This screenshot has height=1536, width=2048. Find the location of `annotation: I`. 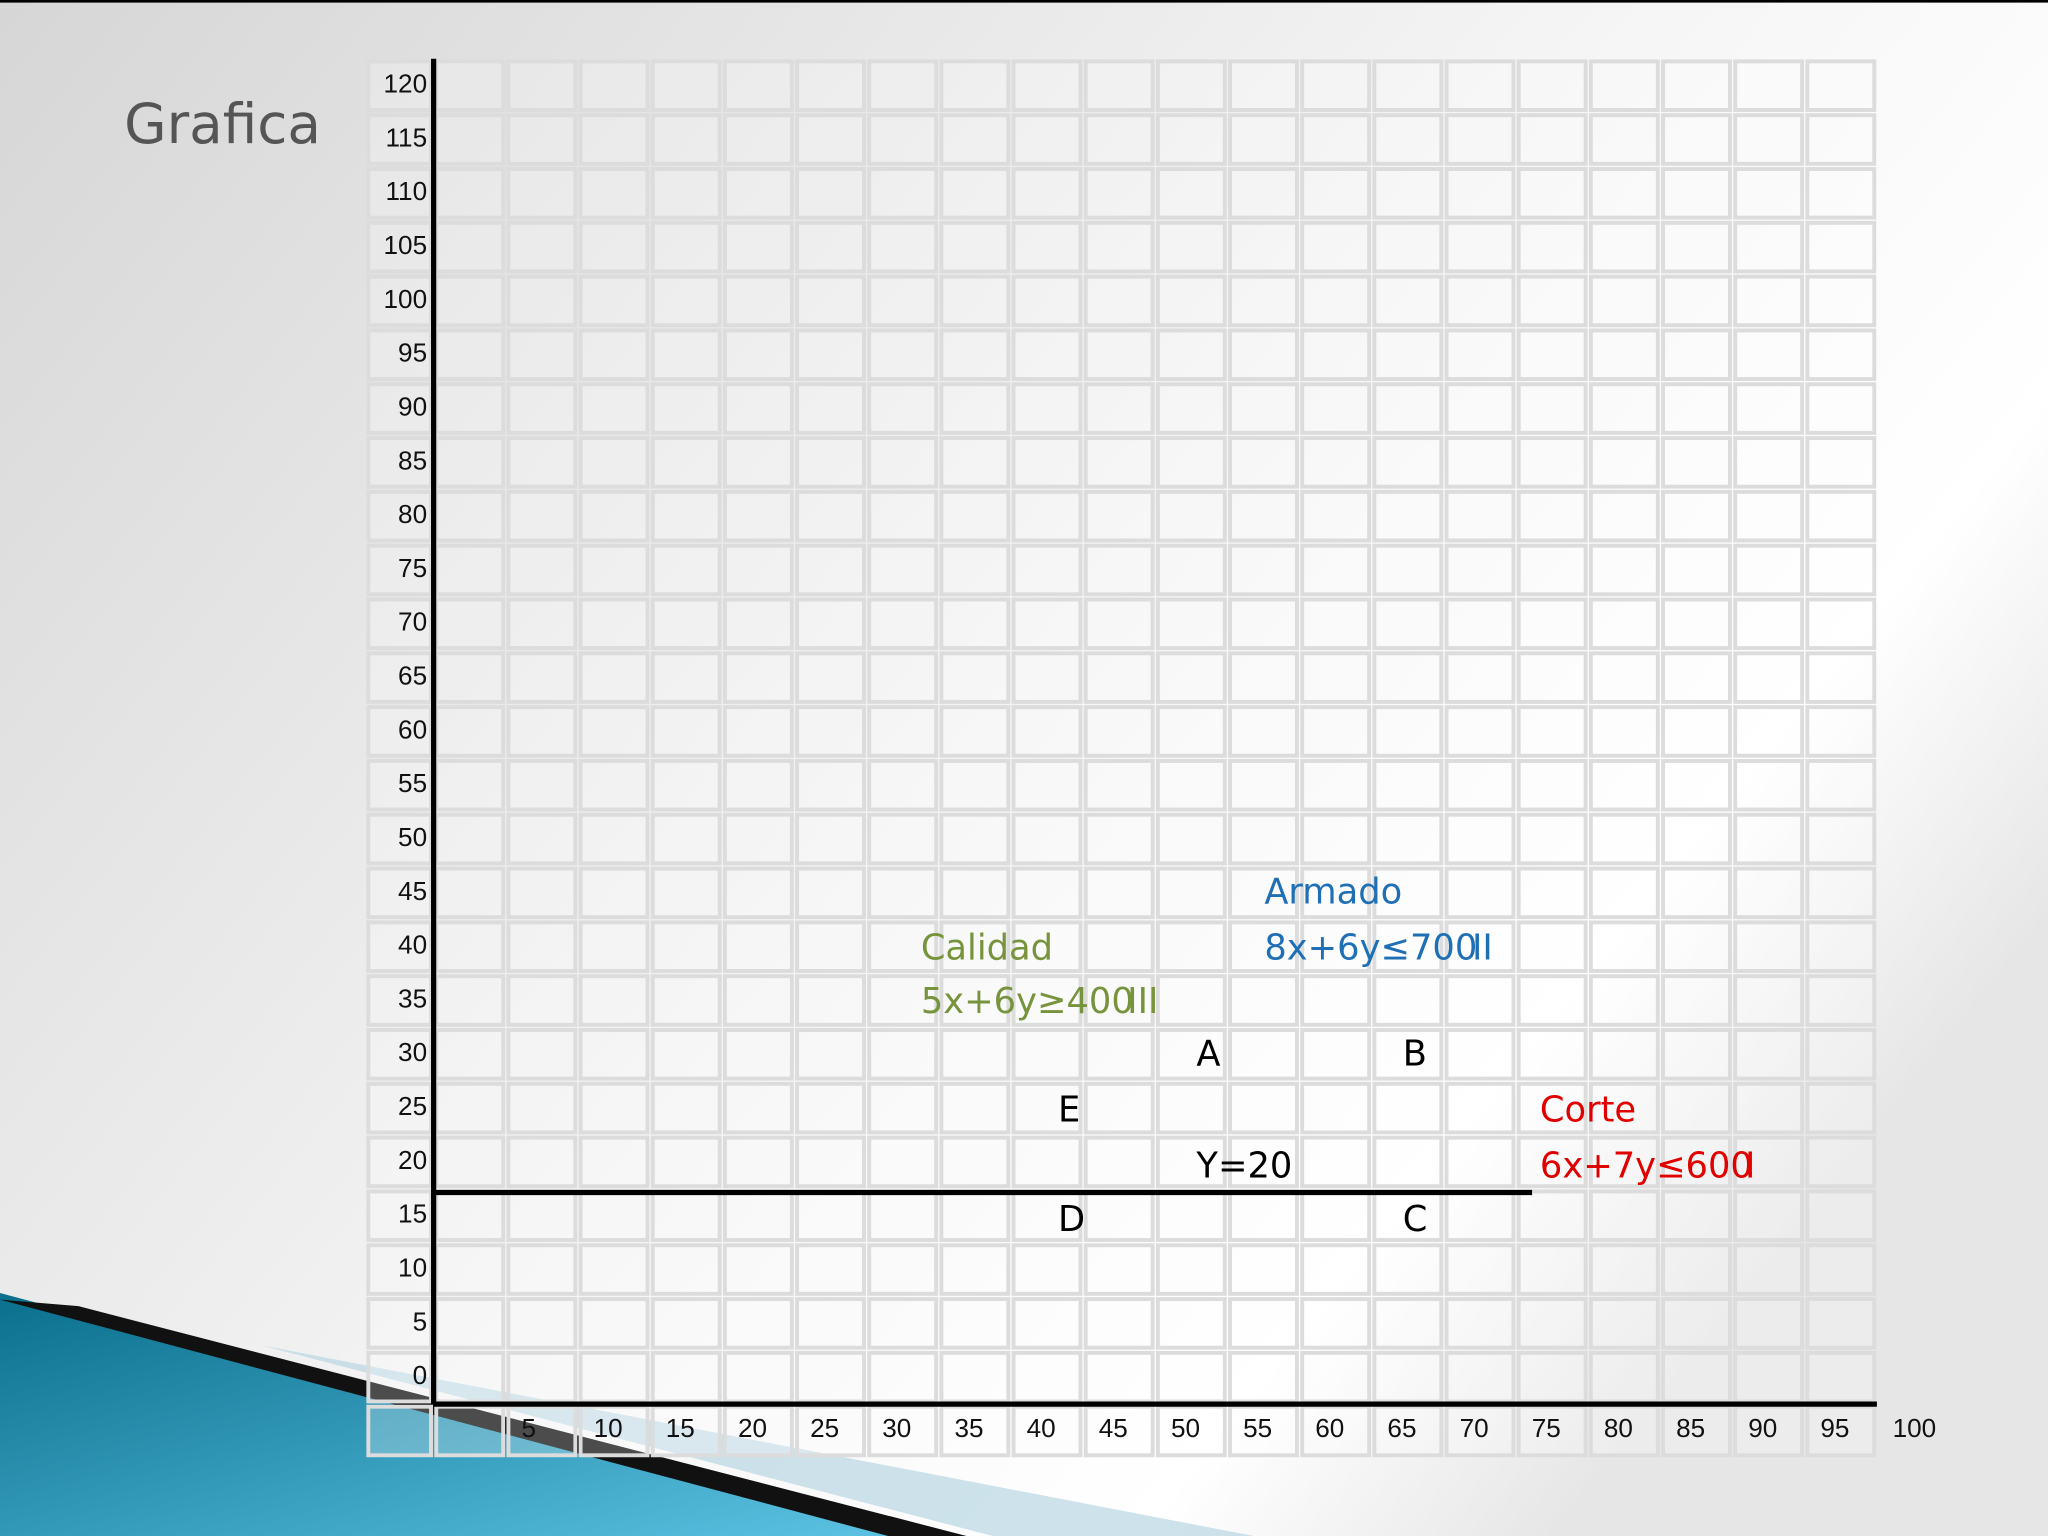

annotation: I is located at coordinates (1750, 1166).